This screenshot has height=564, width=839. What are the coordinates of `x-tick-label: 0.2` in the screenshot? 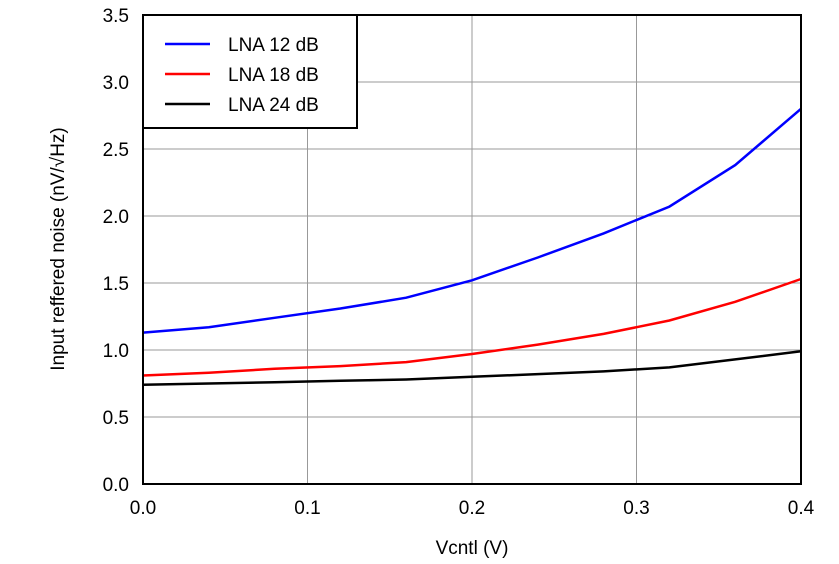 It's located at (472, 508).